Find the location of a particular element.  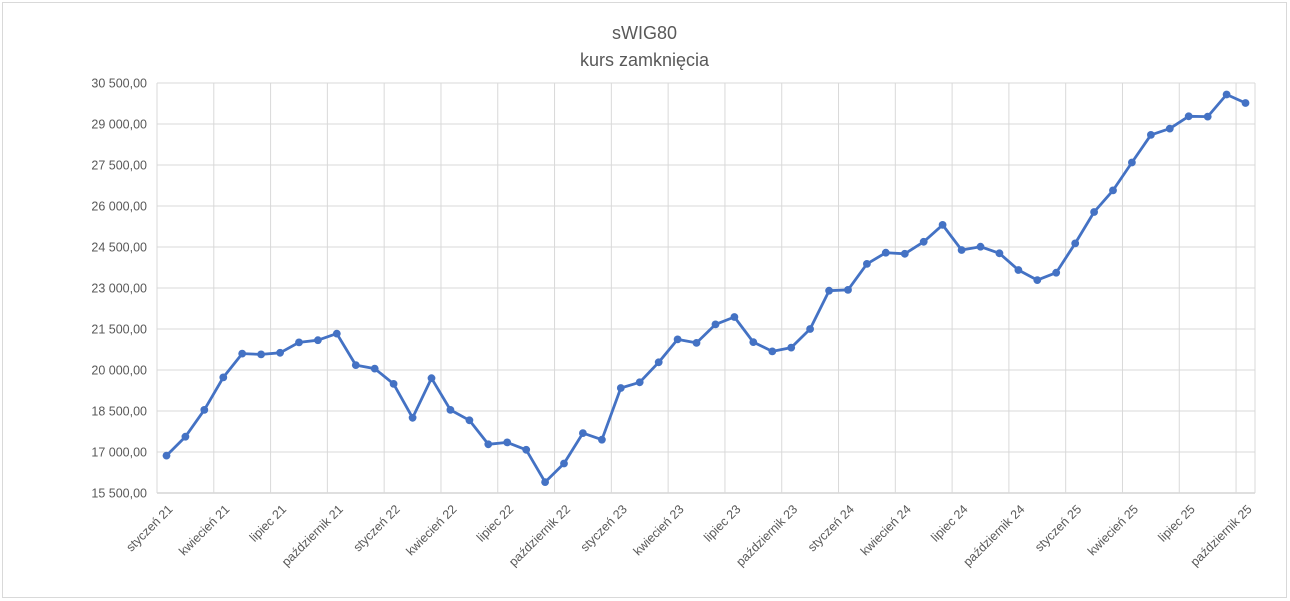

y-tick-label: 21 500,00 is located at coordinates (119, 330).